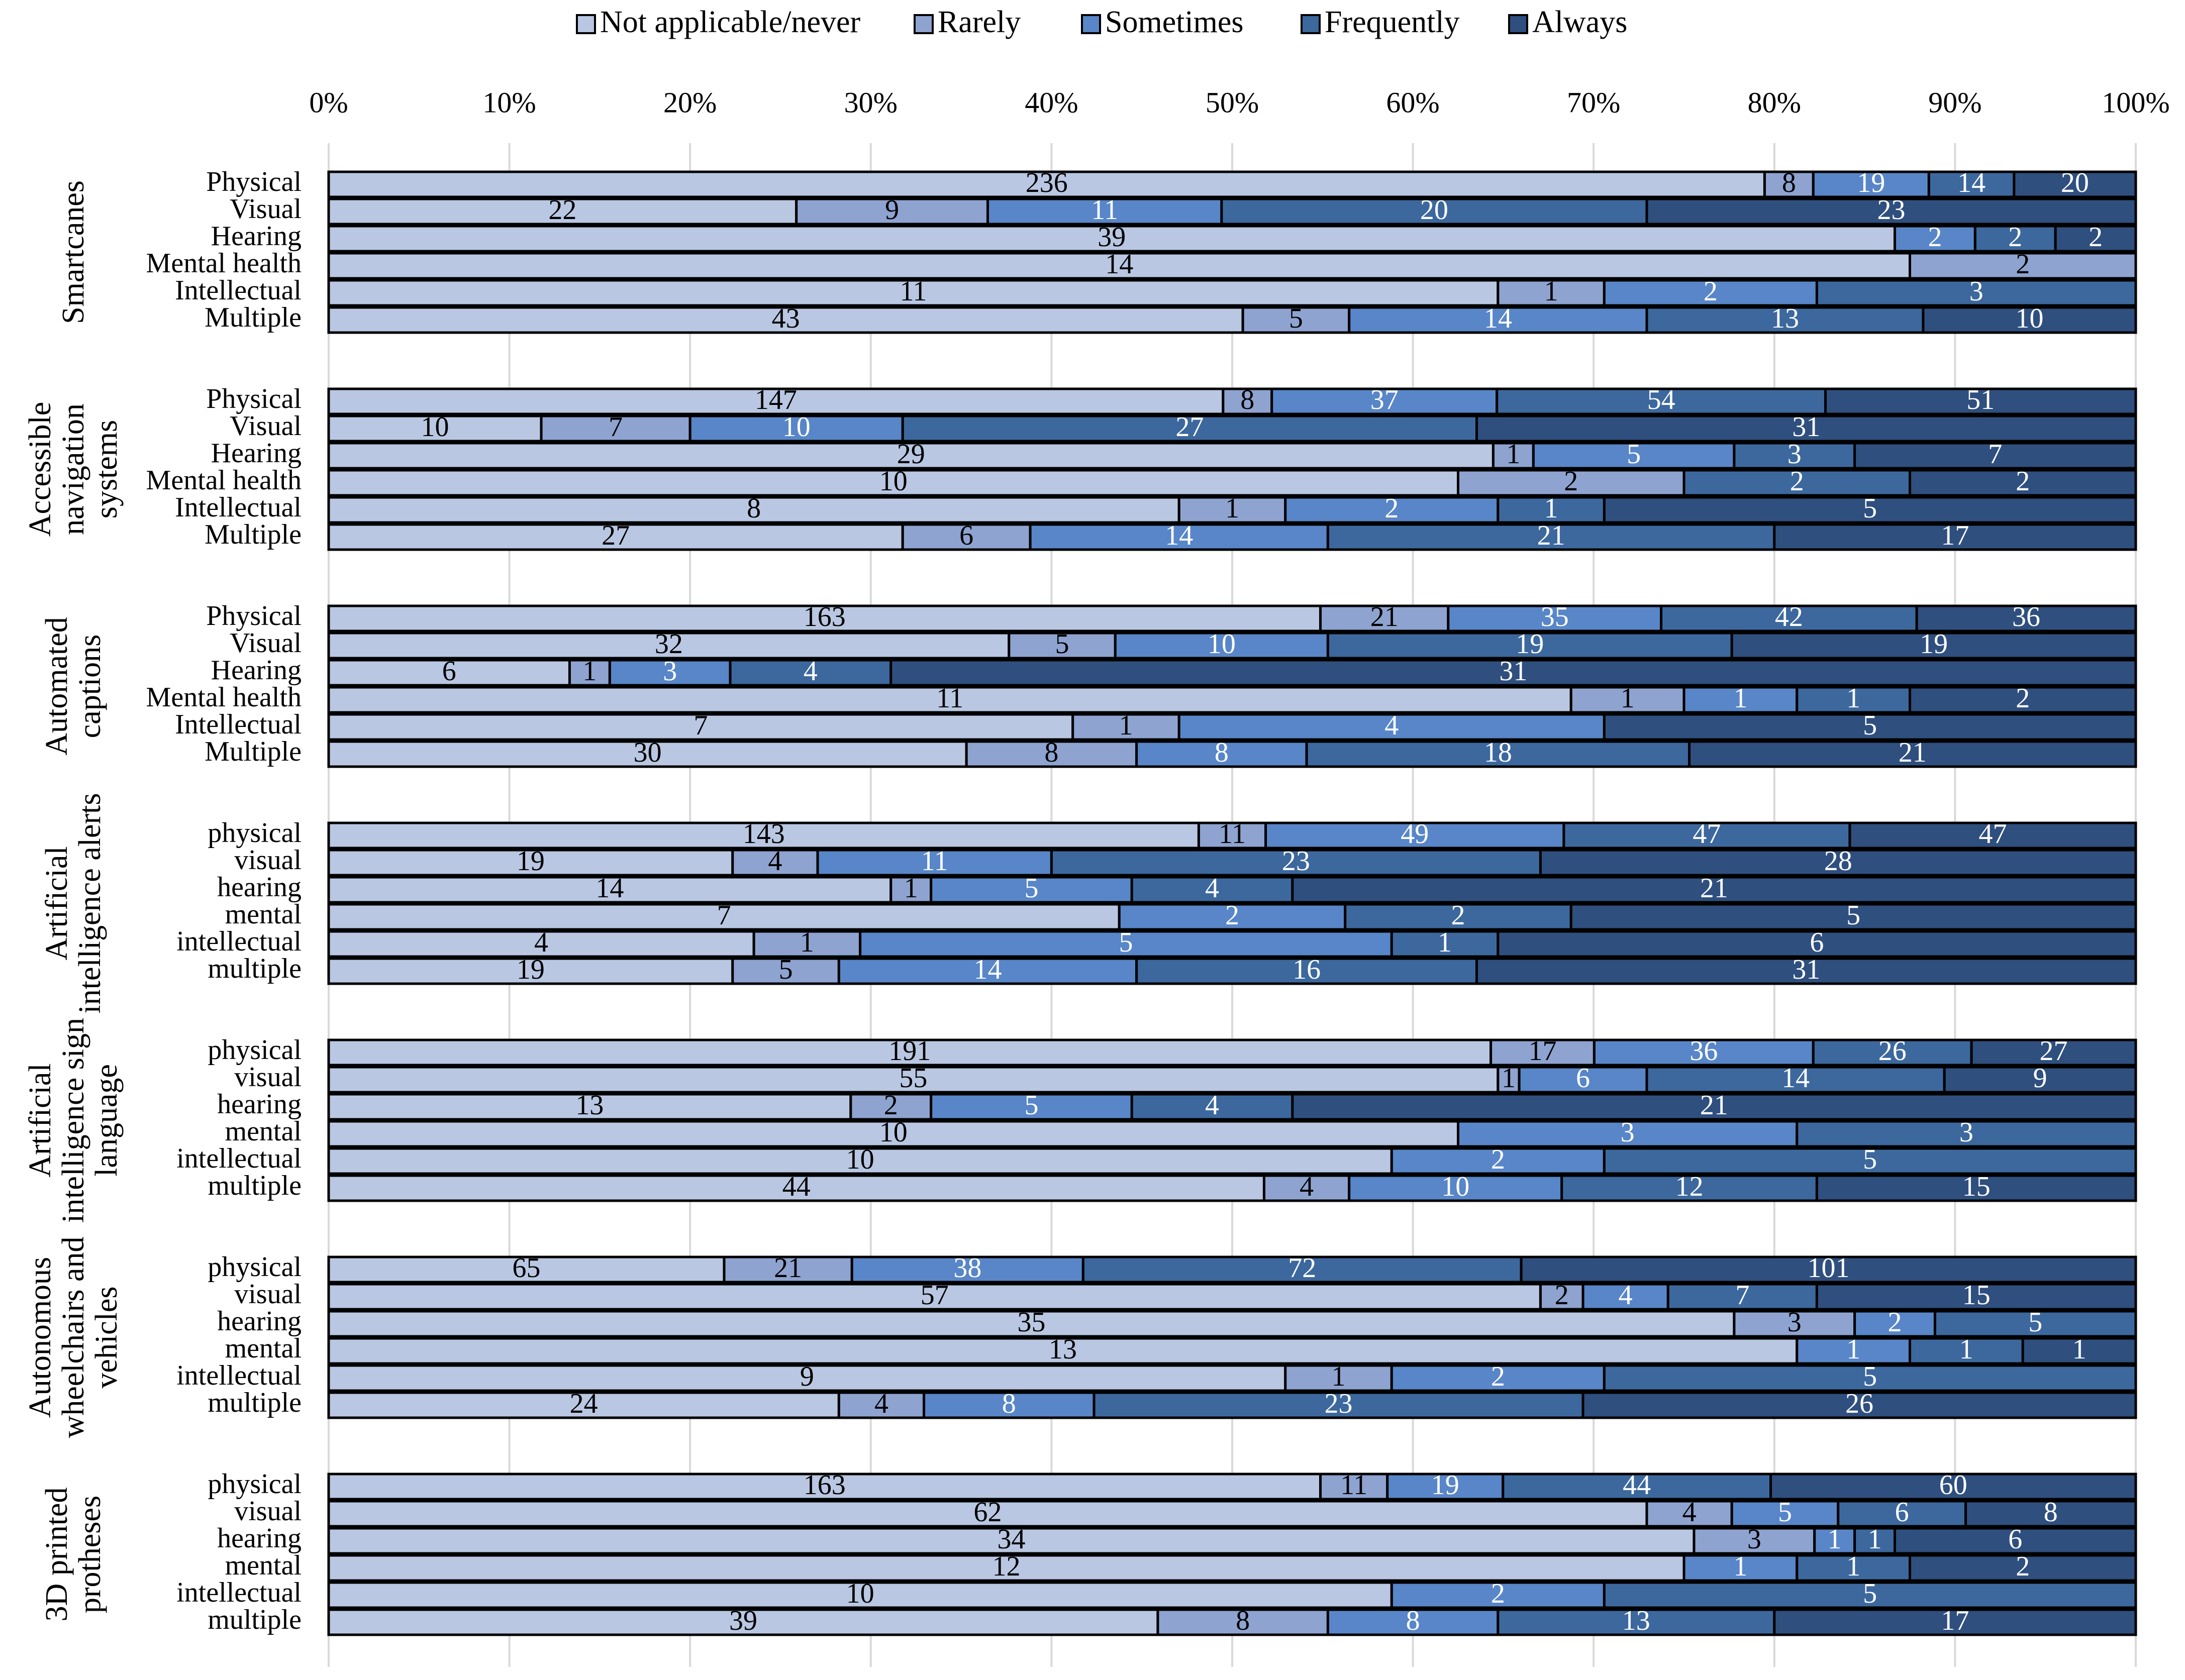 This screenshot has width=2185, height=1680. I want to click on data-label: 143, so click(764, 834).